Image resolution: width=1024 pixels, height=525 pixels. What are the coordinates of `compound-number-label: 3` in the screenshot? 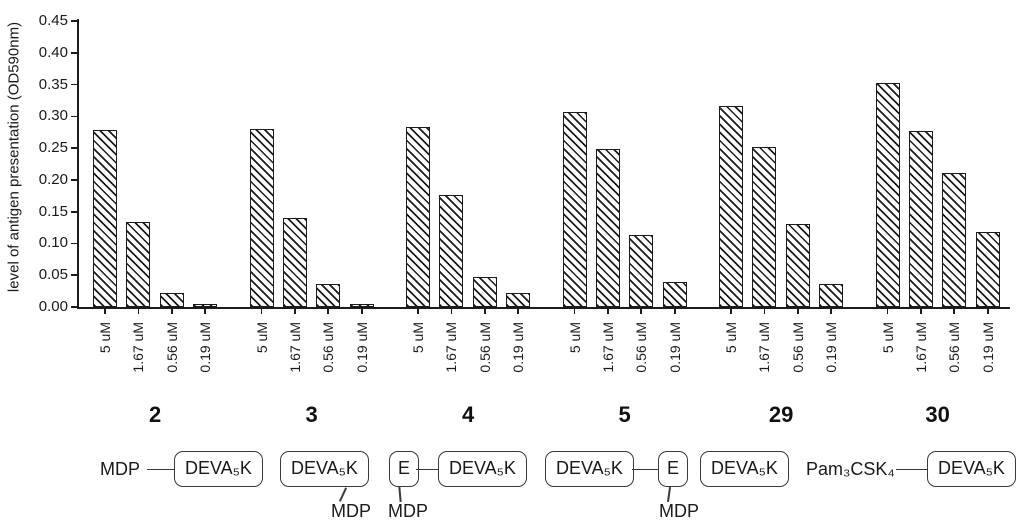 It's located at (311, 414).